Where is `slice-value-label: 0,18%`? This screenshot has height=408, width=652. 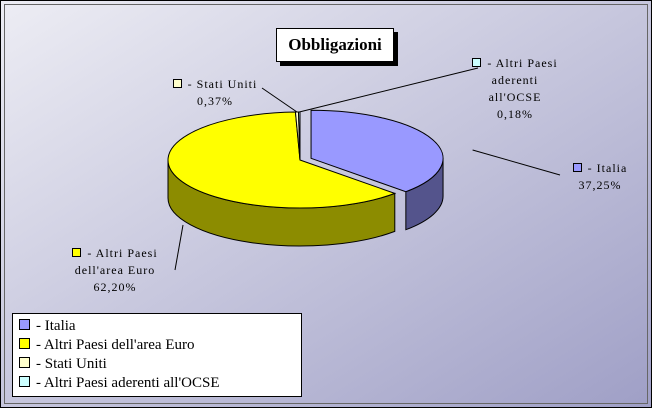
slice-value-label: 0,18% is located at coordinates (515, 114).